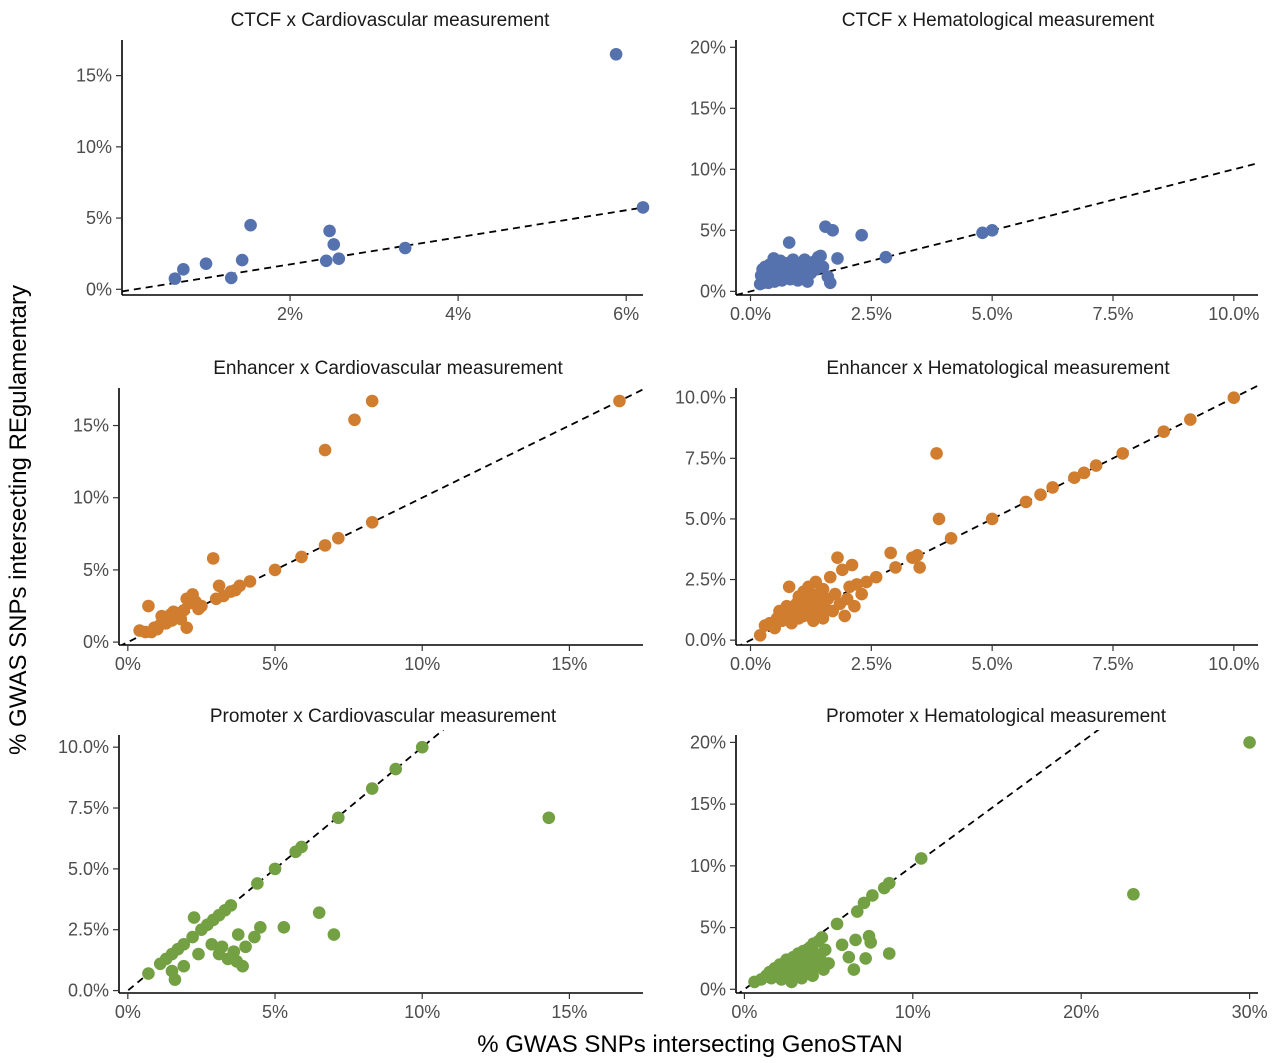 The width and height of the screenshot is (1277, 1063). I want to click on panel-title: Enhancer x Cardiovascular measurement, so click(388, 368).